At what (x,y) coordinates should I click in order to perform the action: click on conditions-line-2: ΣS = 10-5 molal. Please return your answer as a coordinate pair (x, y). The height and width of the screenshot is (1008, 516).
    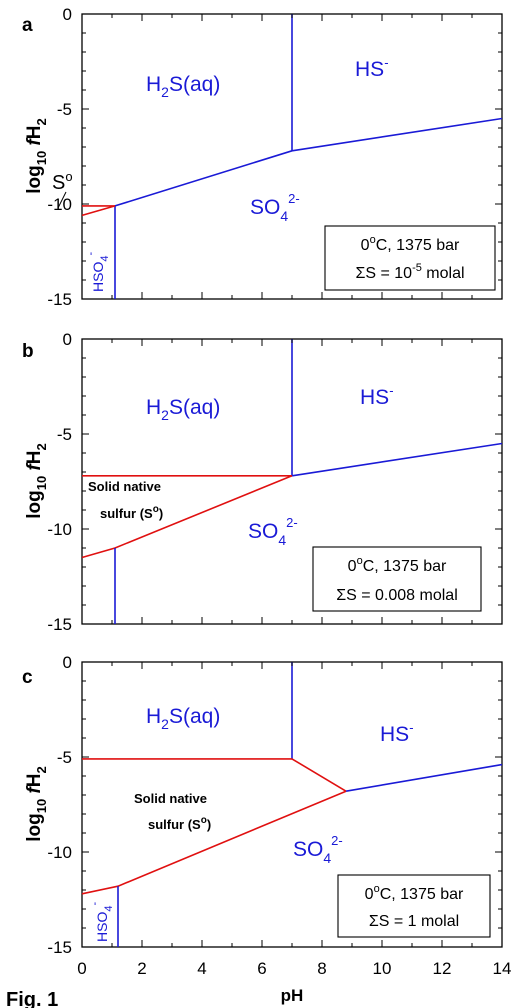
    Looking at the image, I should click on (409, 272).